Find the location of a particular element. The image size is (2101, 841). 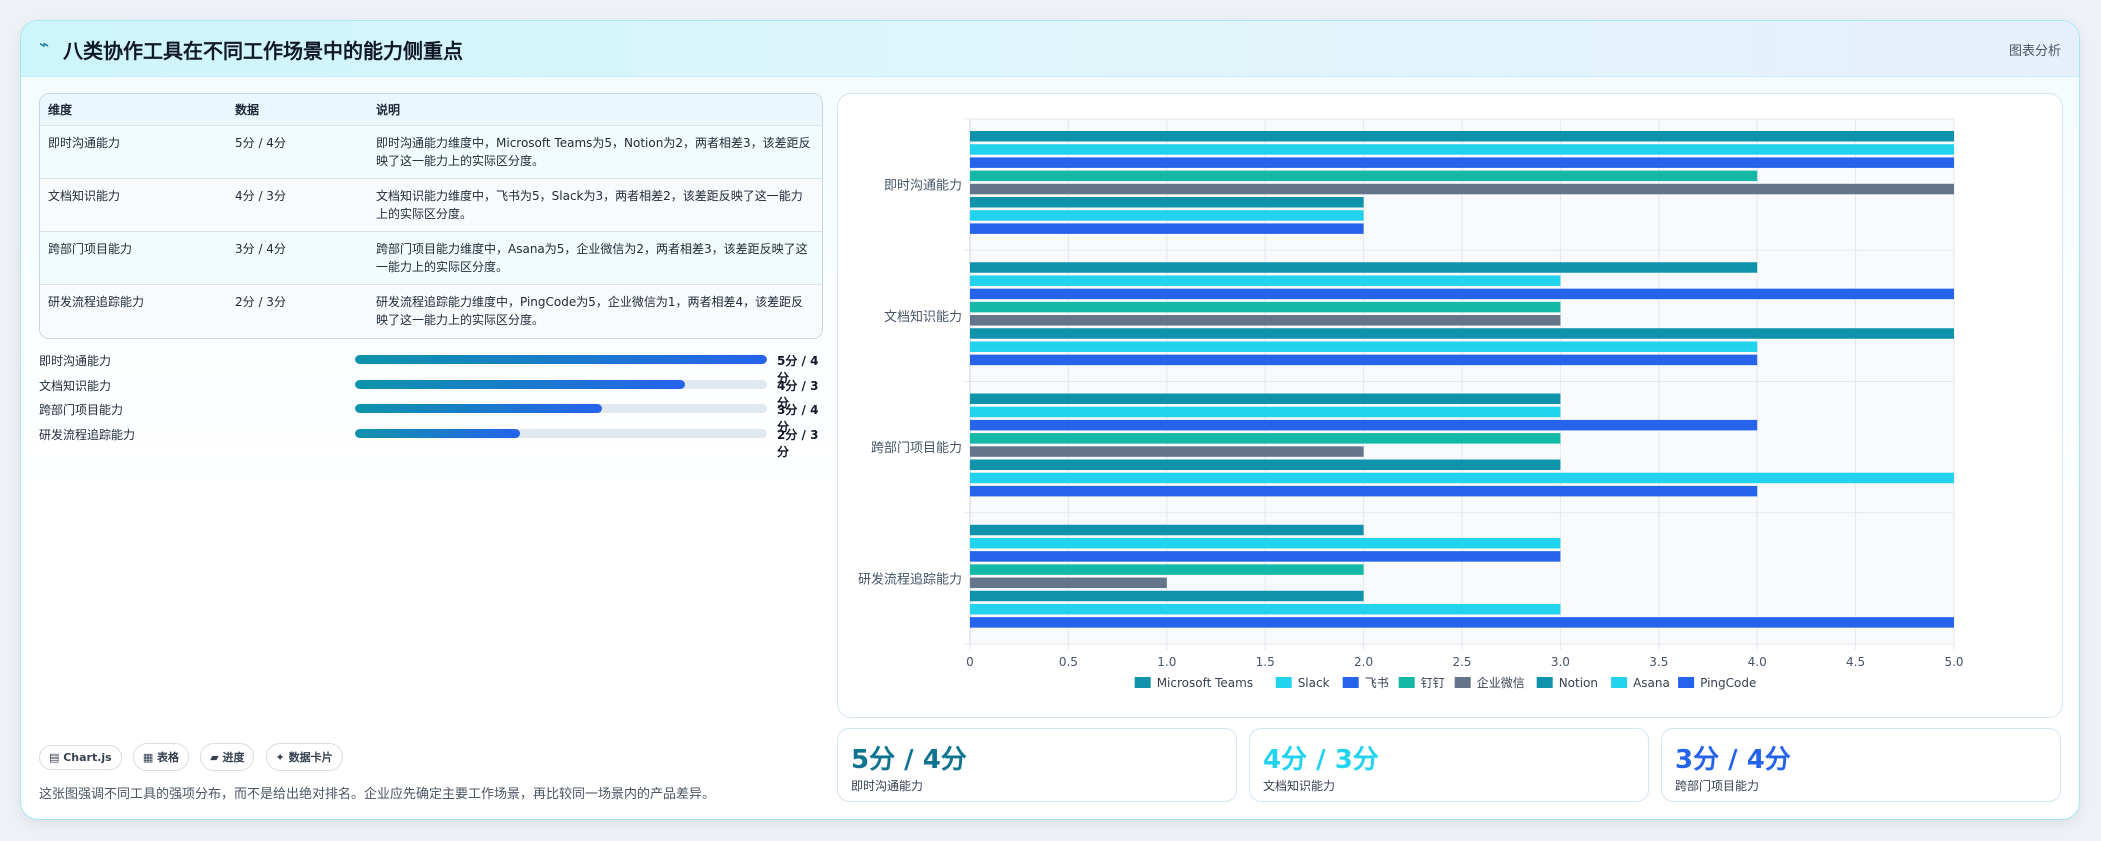

stat-value: 3分 / 4分 is located at coordinates (1733, 760).